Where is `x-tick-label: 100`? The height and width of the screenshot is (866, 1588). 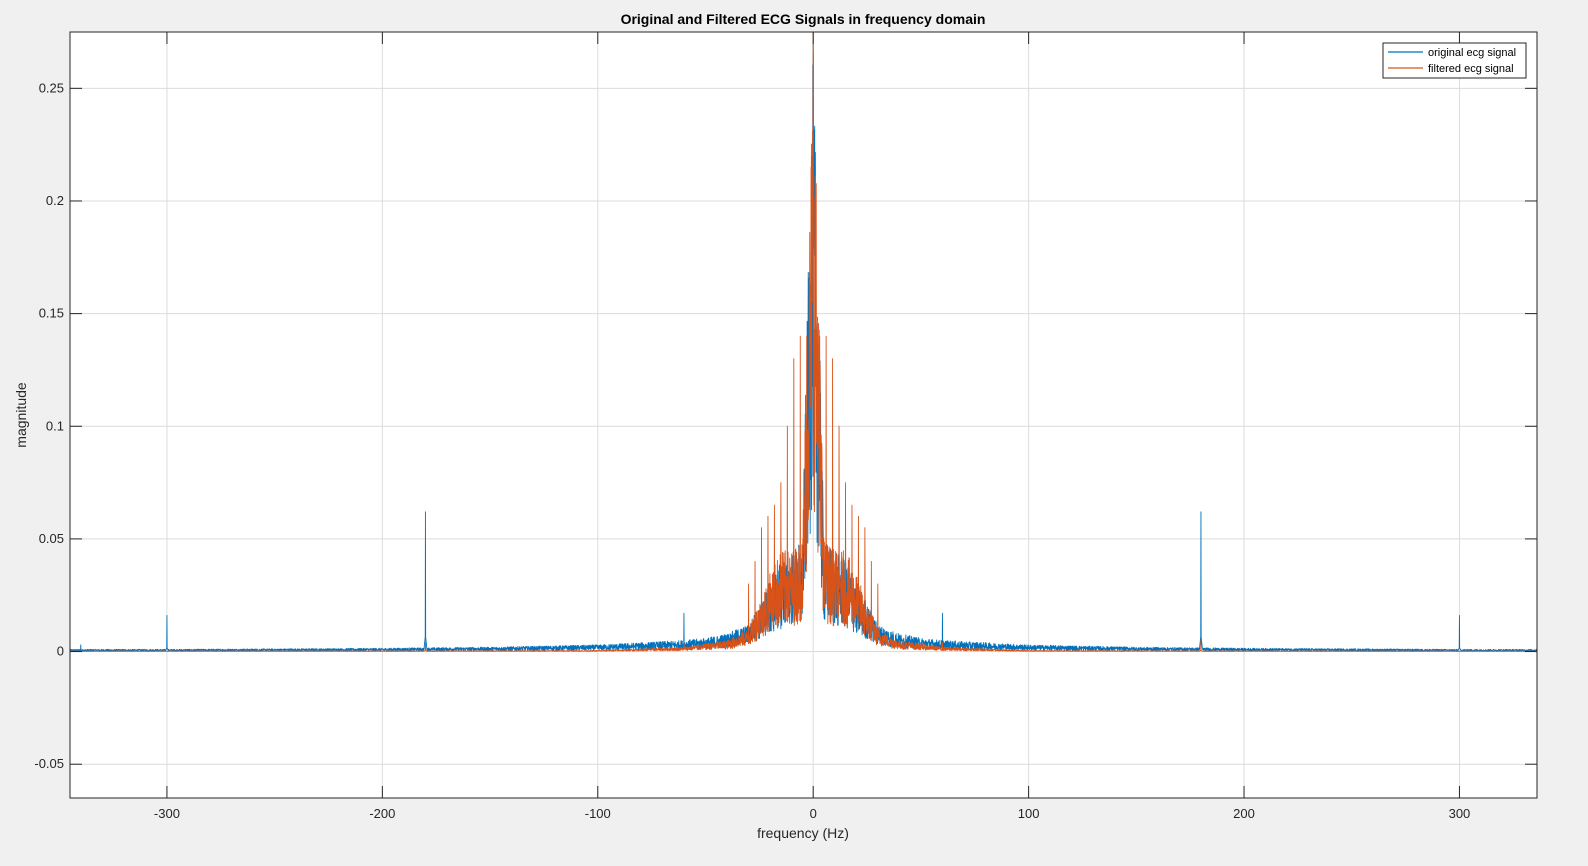 x-tick-label: 100 is located at coordinates (1029, 813).